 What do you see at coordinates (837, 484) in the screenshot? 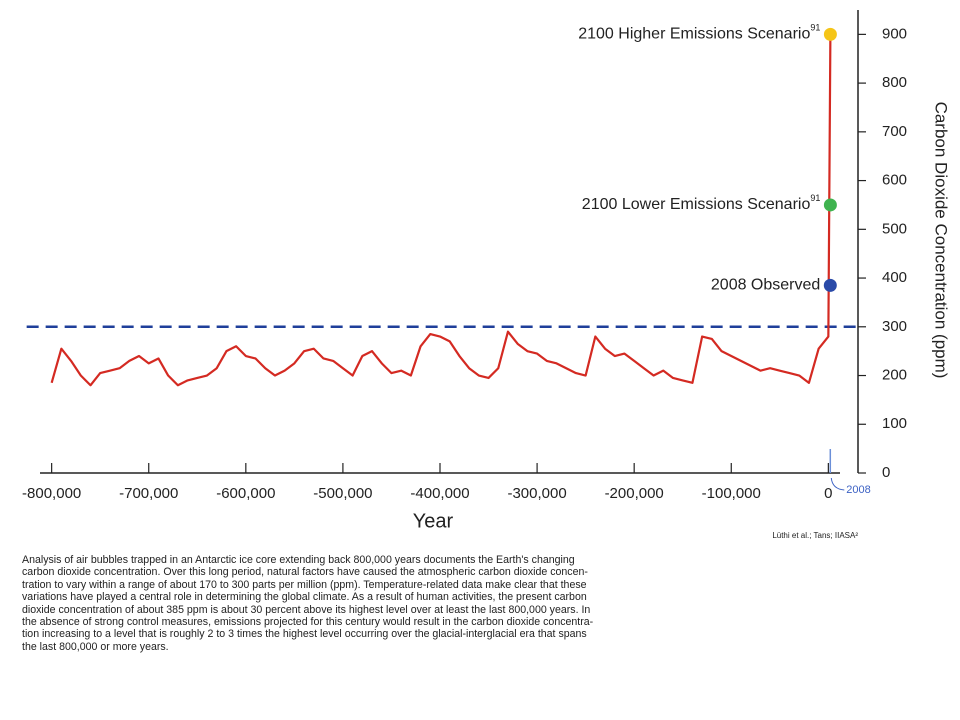
I see `annotation-arrow` at bounding box center [837, 484].